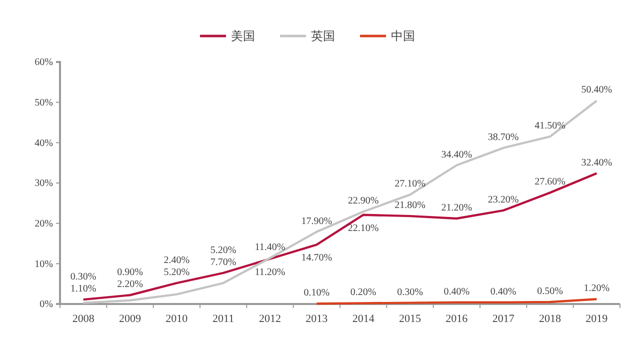  Describe the element at coordinates (130, 272) in the screenshot. I see `data-label: 0.90%` at that location.